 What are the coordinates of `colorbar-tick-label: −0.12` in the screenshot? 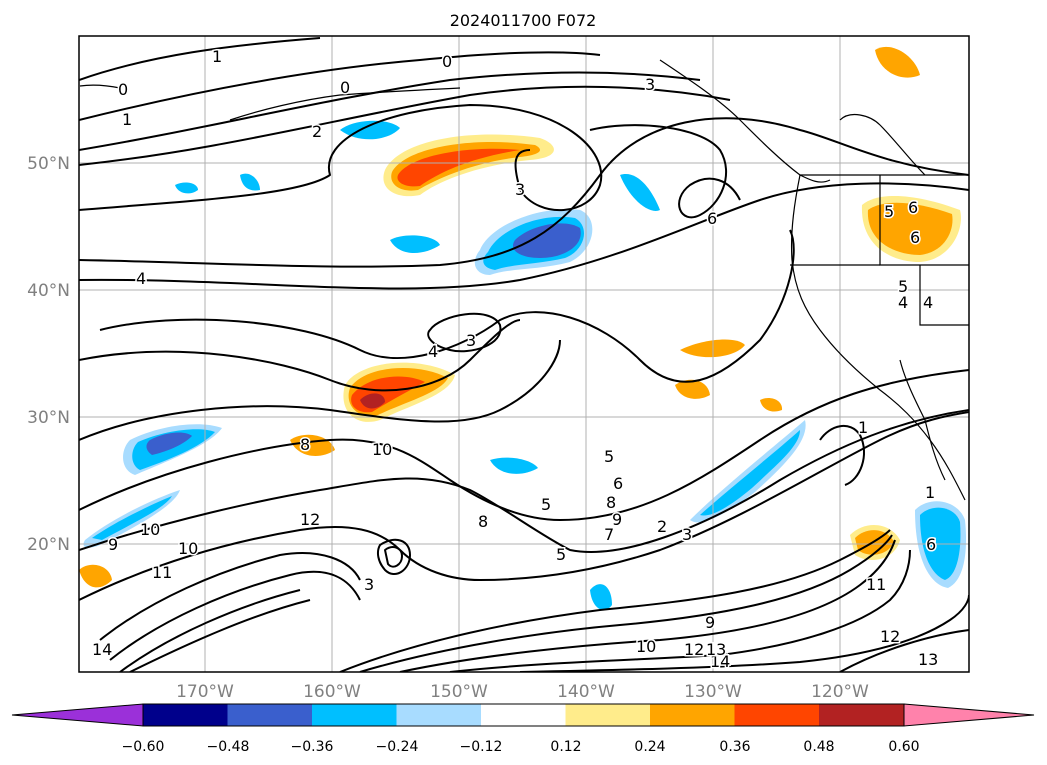 It's located at (481, 747).